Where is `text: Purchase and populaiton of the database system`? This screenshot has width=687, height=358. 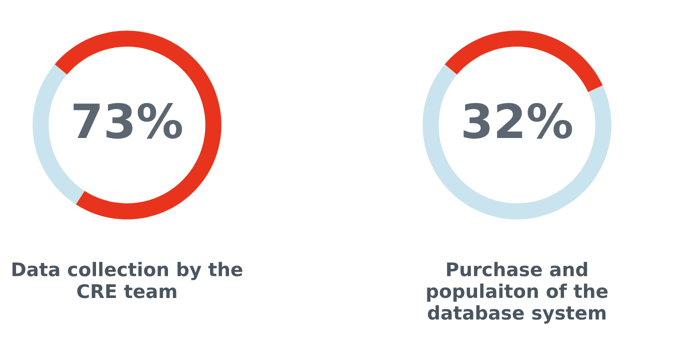 text: Purchase and populaiton of the database system is located at coordinates (517, 293).